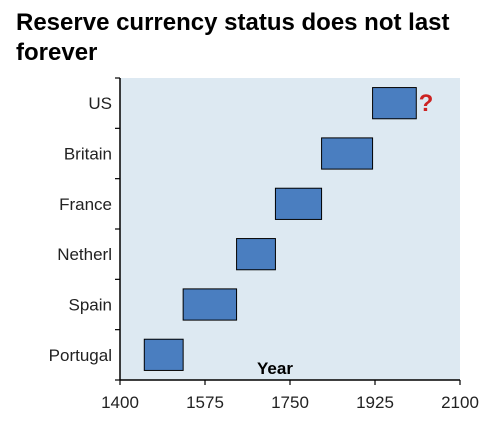 Image resolution: width=500 pixels, height=422 pixels. What do you see at coordinates (90, 305) in the screenshot?
I see `category-label: Spain` at bounding box center [90, 305].